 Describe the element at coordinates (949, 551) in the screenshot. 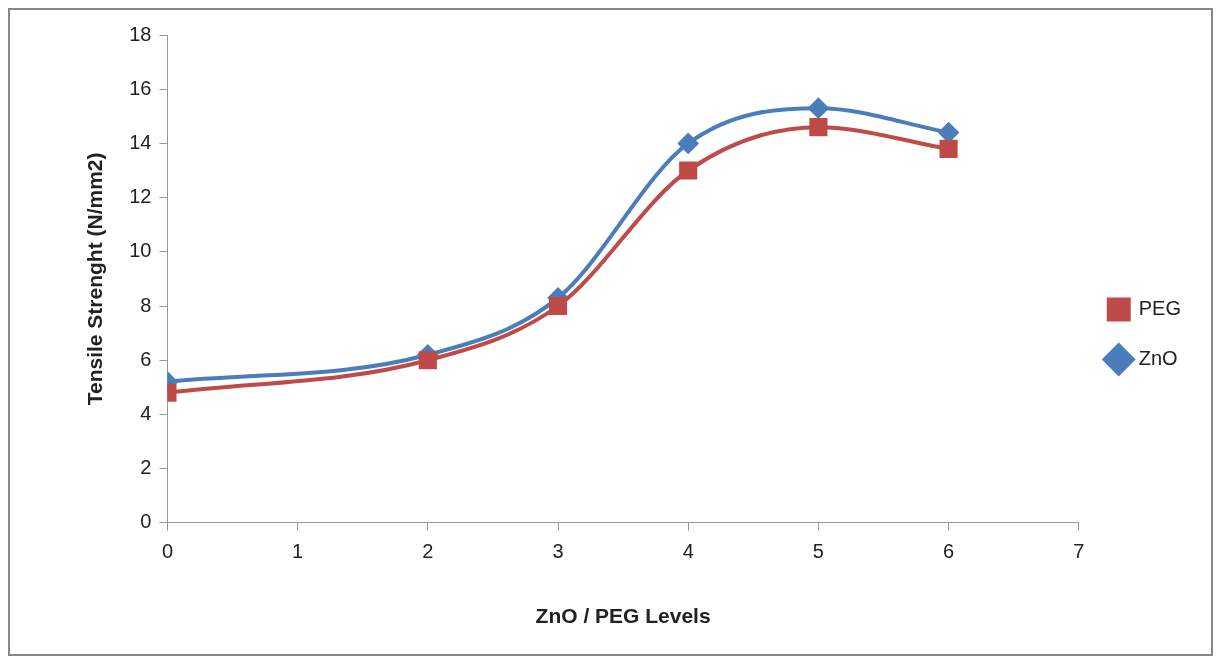

I see `x-tick-label: 6` at that location.